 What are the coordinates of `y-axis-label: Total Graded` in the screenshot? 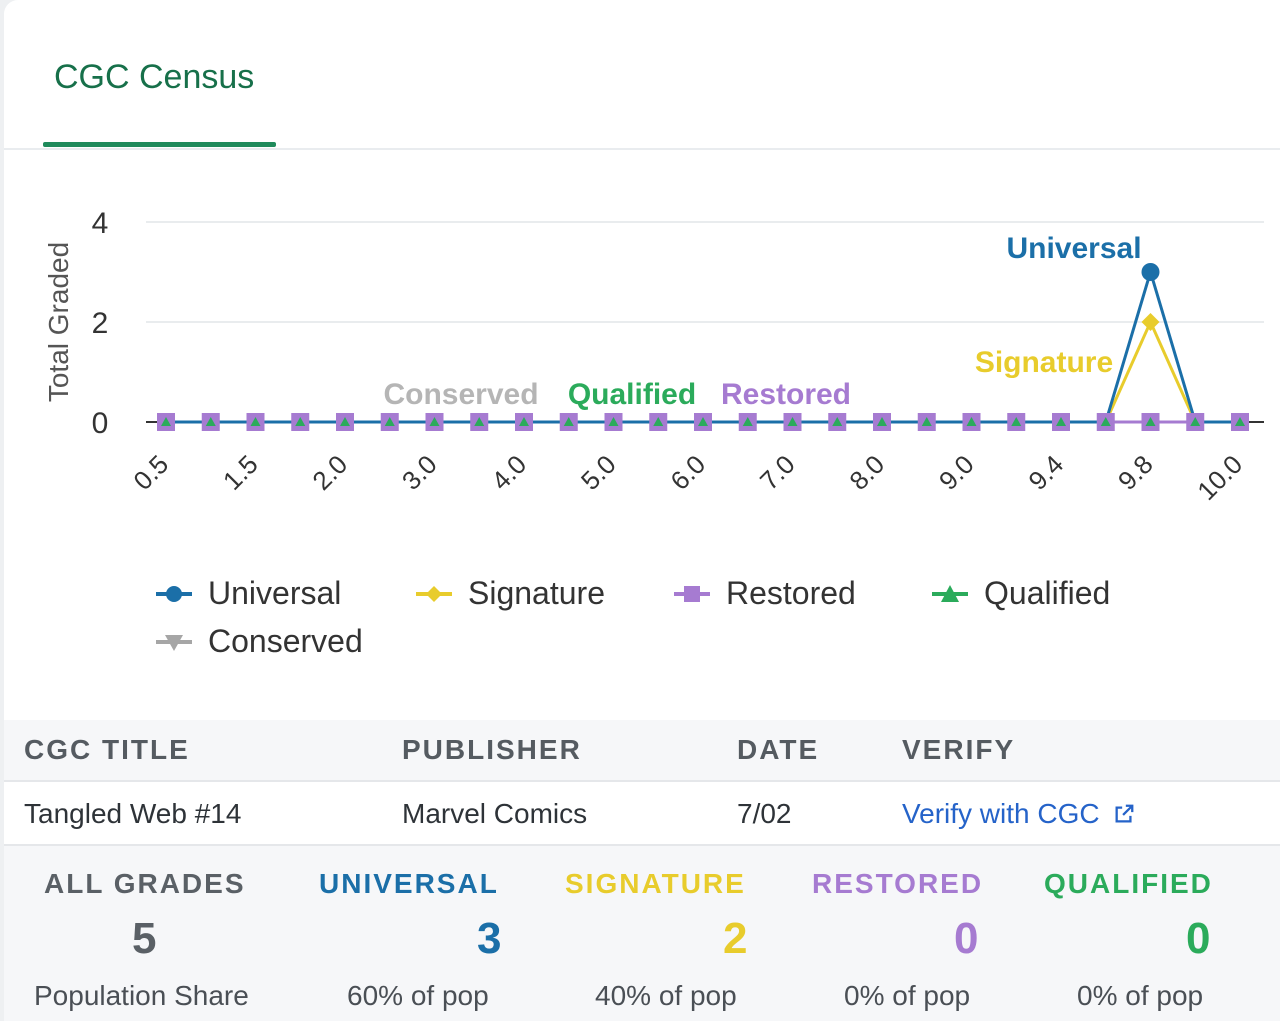 It's located at (58, 322).